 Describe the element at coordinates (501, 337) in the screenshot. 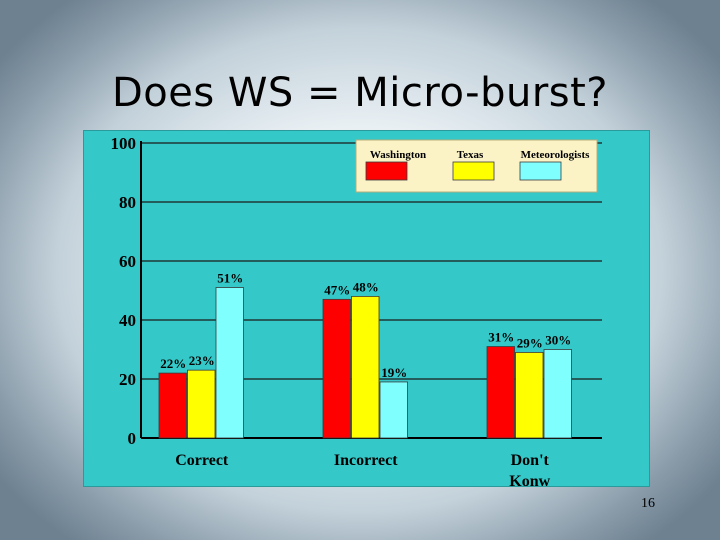

I see `data-label: 31%` at that location.